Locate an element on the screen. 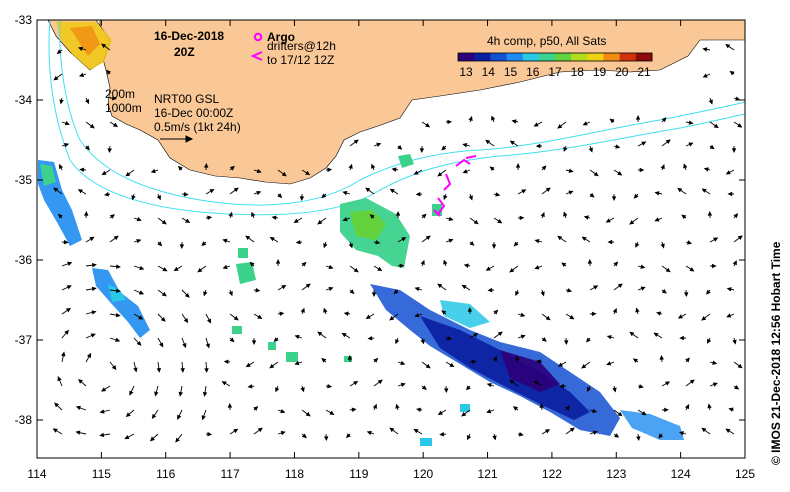 This screenshot has height=492, width=790. colorbar-tick-label: 21 is located at coordinates (644, 72).